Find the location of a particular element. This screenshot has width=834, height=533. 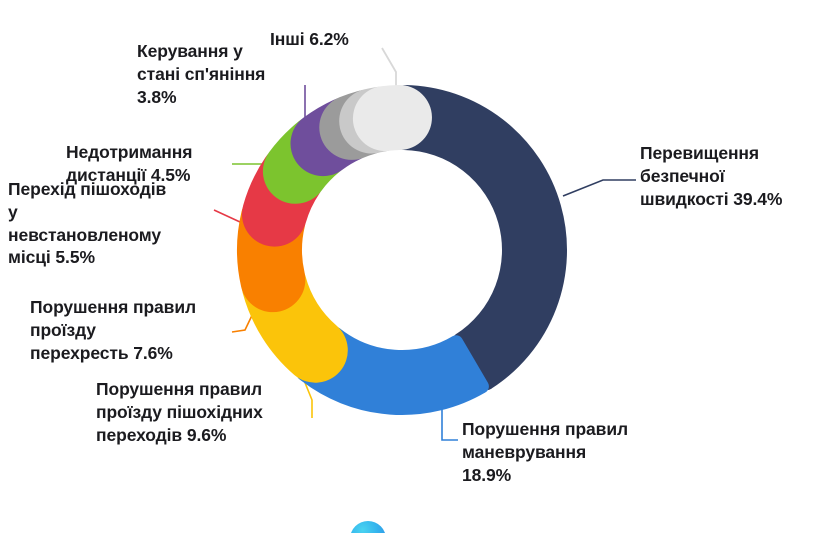

leader-line-speeding is located at coordinates (599, 188).